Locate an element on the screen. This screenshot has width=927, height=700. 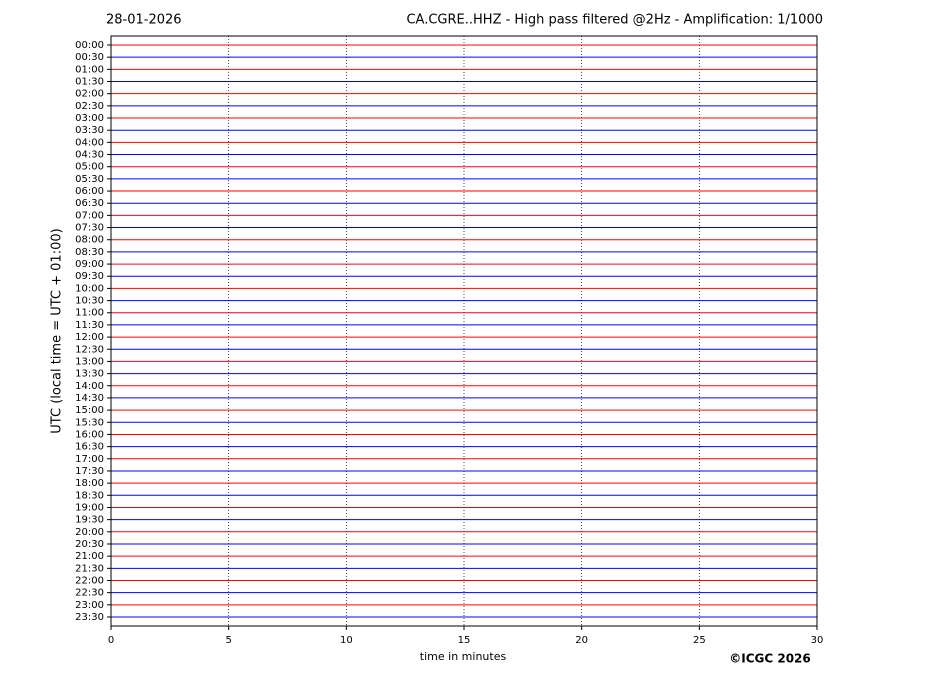
y-tick-label: 10:00 is located at coordinates (89, 288).